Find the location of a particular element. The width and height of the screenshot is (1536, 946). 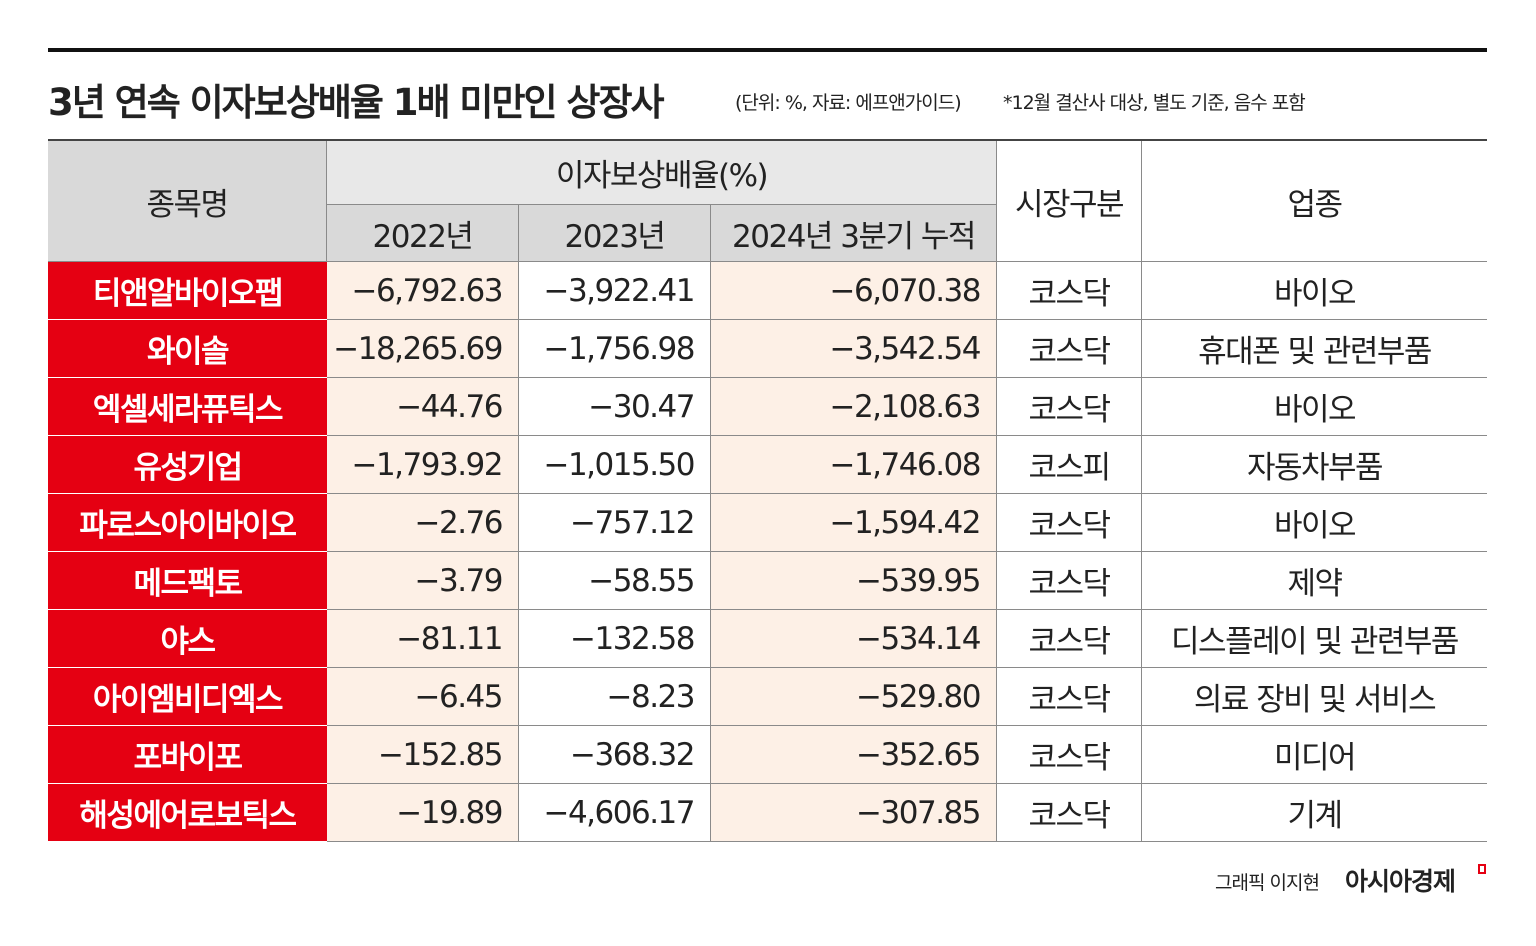

company-name: 와이솔 is located at coordinates (187, 349).